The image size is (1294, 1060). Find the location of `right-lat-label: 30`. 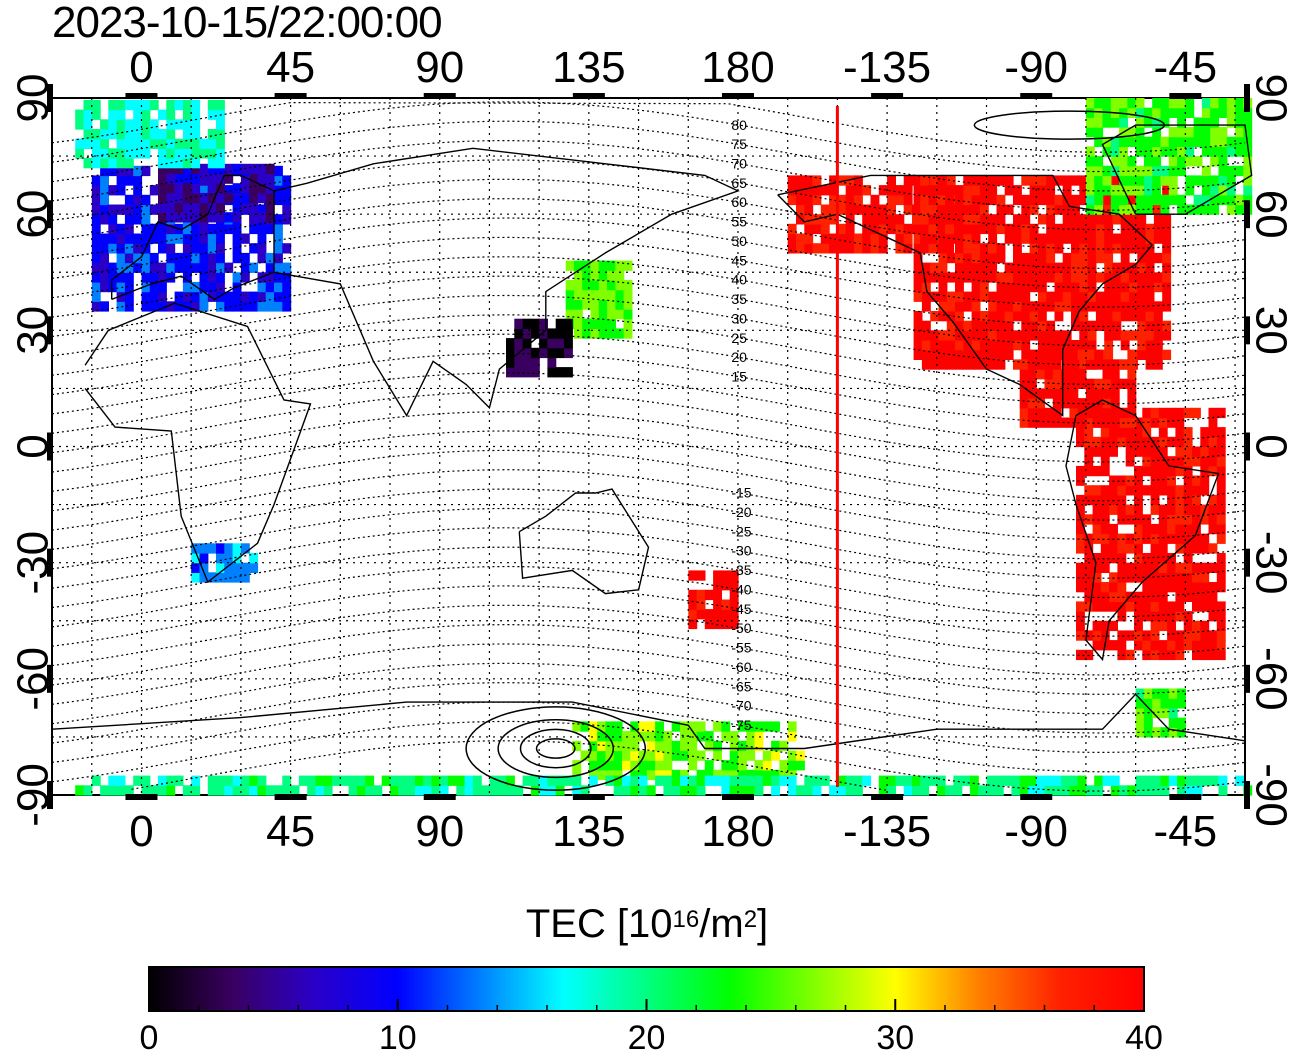

right-lat-label: 30 is located at coordinates (1270, 330).